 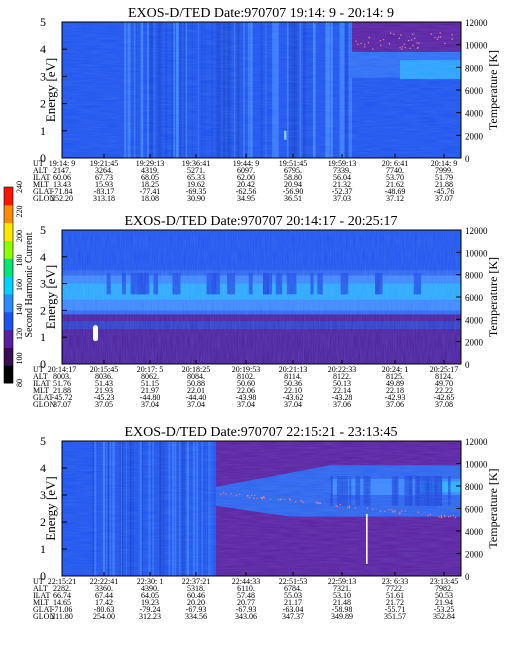 I want to click on ephemeris-value: 36.51, so click(x=293, y=198).